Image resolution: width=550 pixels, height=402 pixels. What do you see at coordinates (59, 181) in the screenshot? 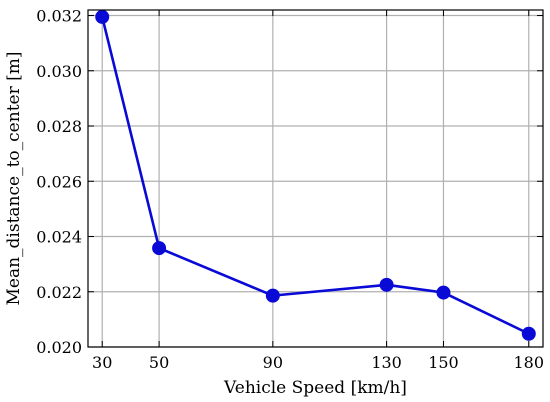
I see `y-tick-label: 0.026` at bounding box center [59, 181].